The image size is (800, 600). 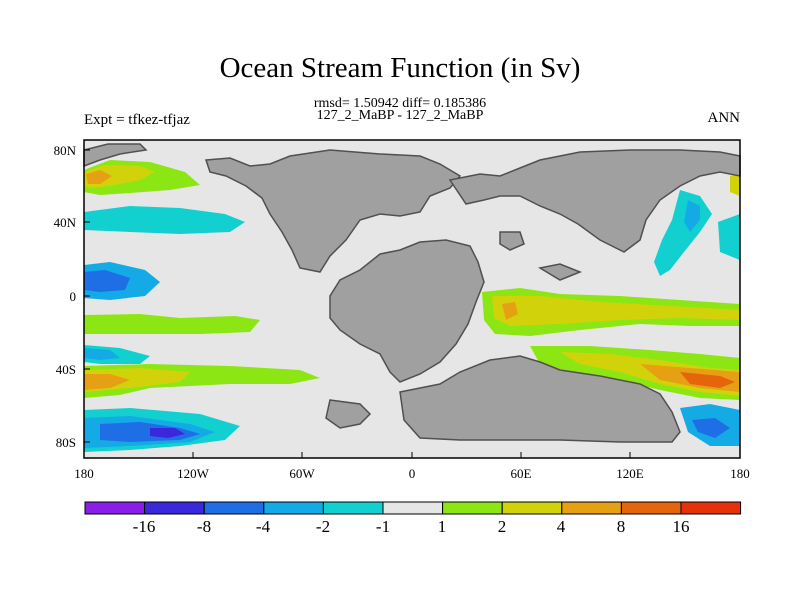 I want to click on stats-line: rmsd= 1.50942 diff= 0.185386, so click(x=400, y=103).